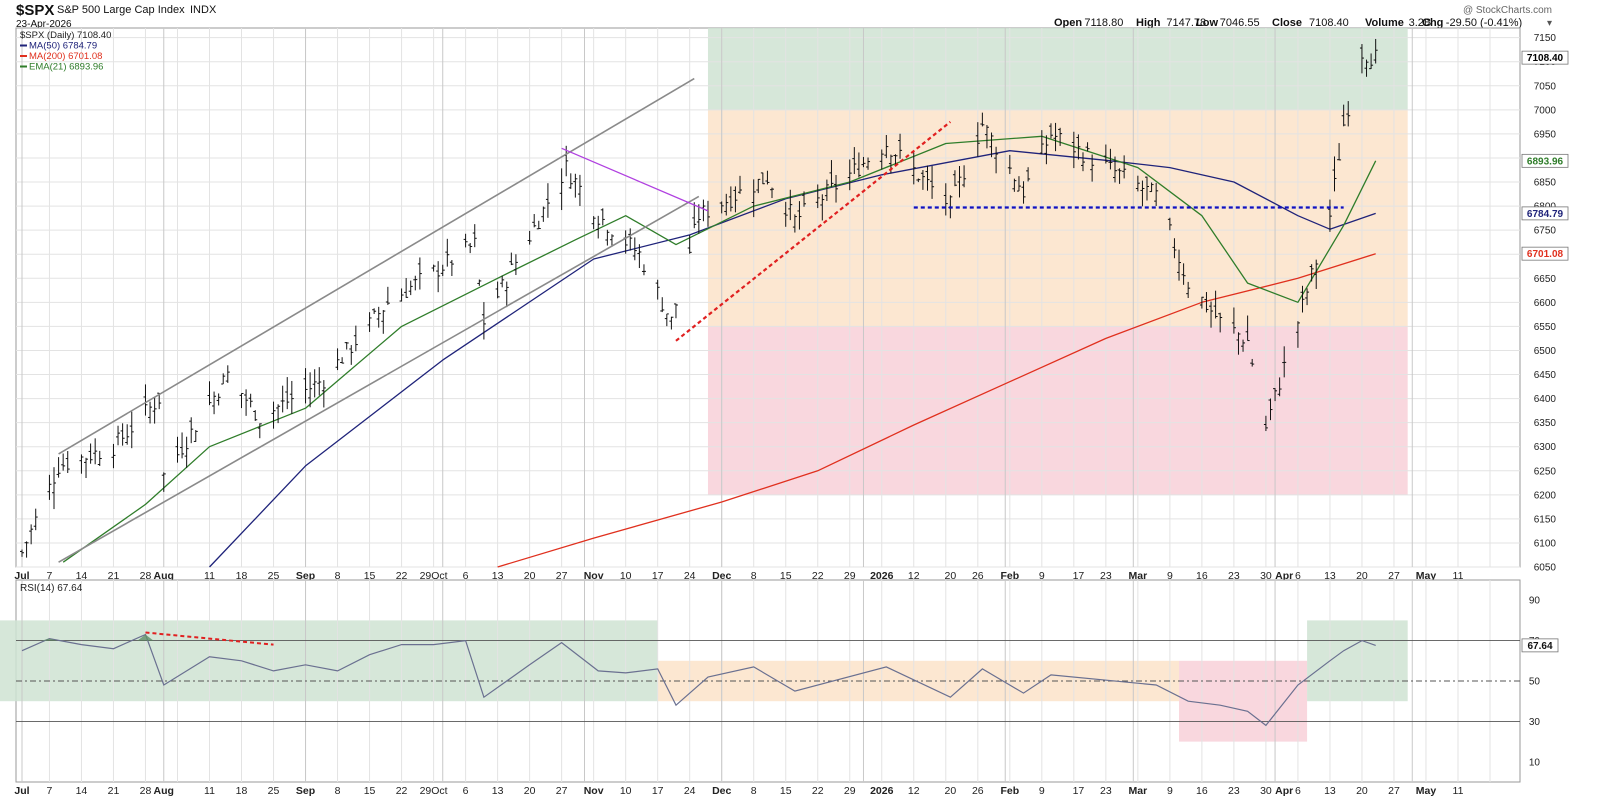 This screenshot has height=805, width=1600. Describe the element at coordinates (1535, 722) in the screenshot. I see `rsi-tick-label: 30` at that location.